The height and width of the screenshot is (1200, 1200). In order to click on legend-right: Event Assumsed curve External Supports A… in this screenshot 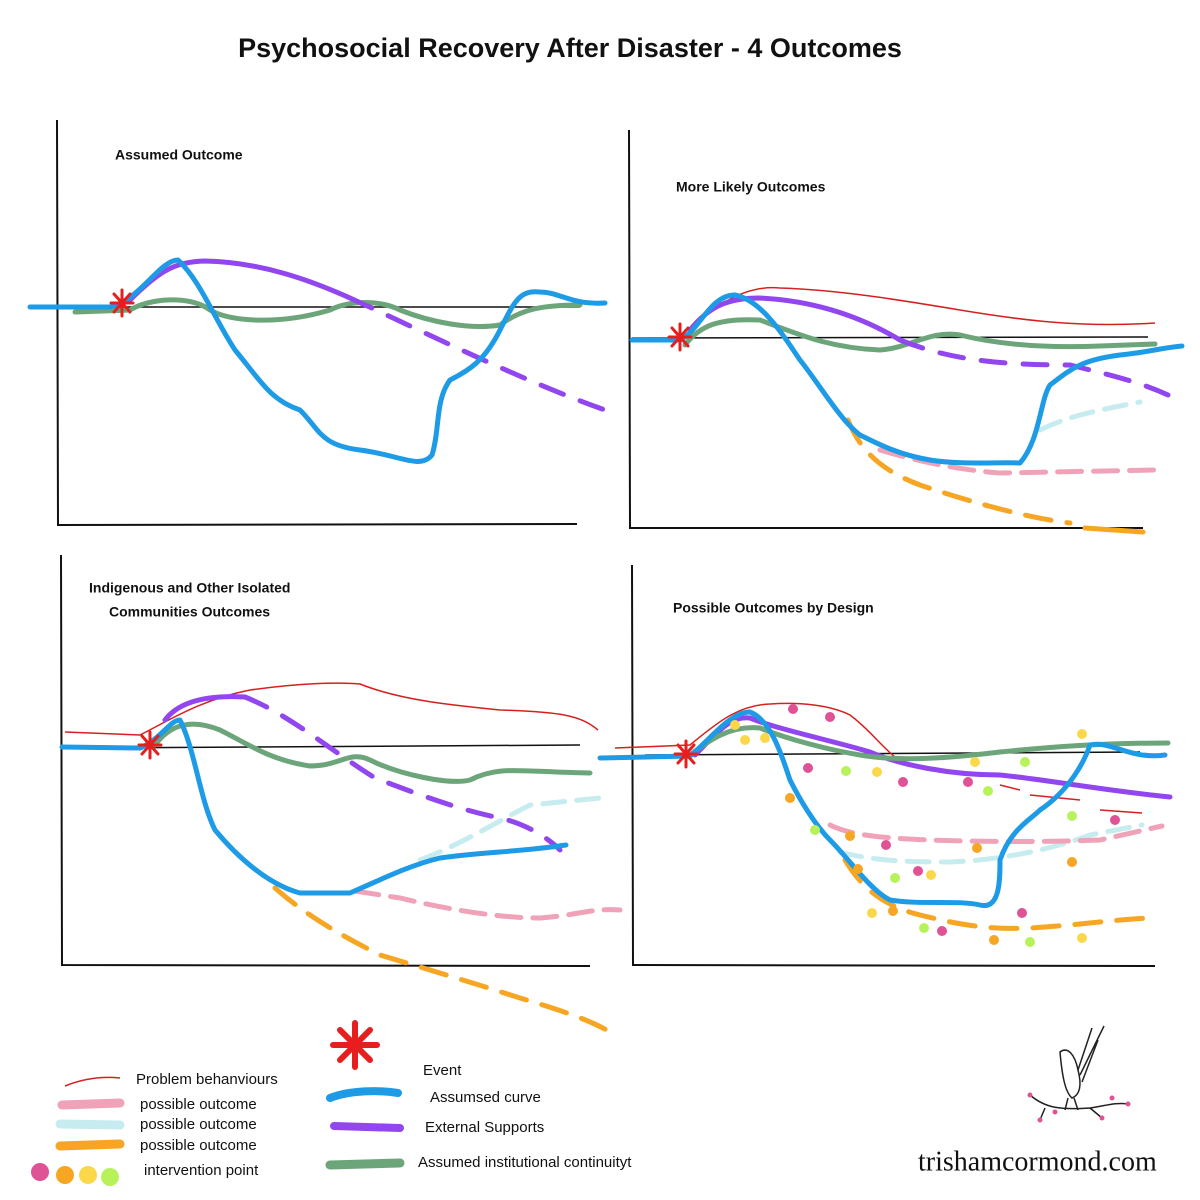, I will do `click(478, 1097)`.